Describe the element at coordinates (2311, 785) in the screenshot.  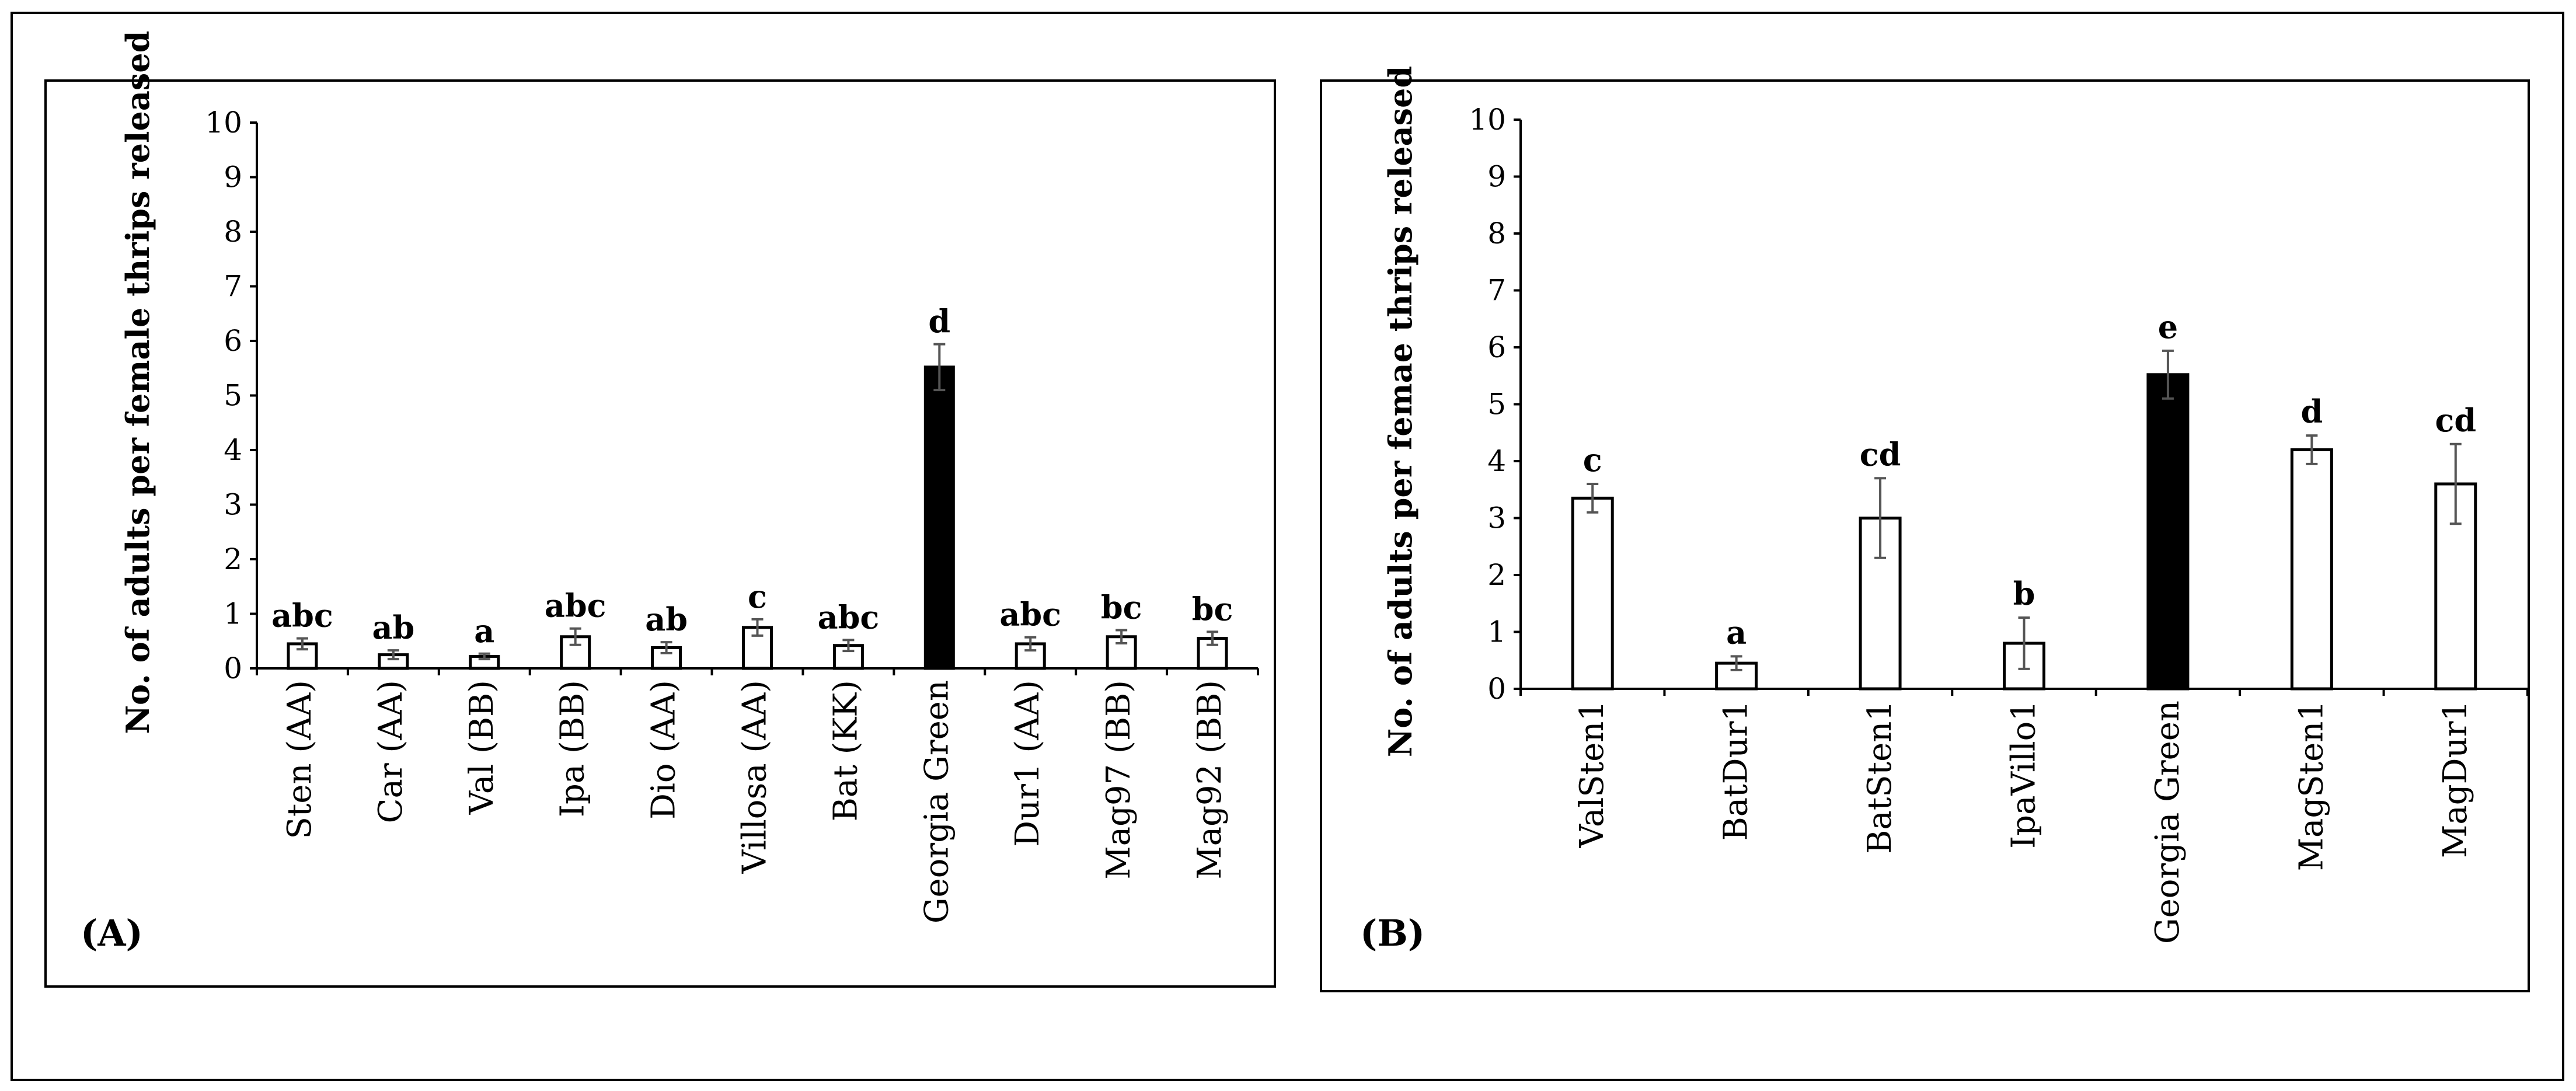
I see `chart-b-category-label: MagSten1` at that location.